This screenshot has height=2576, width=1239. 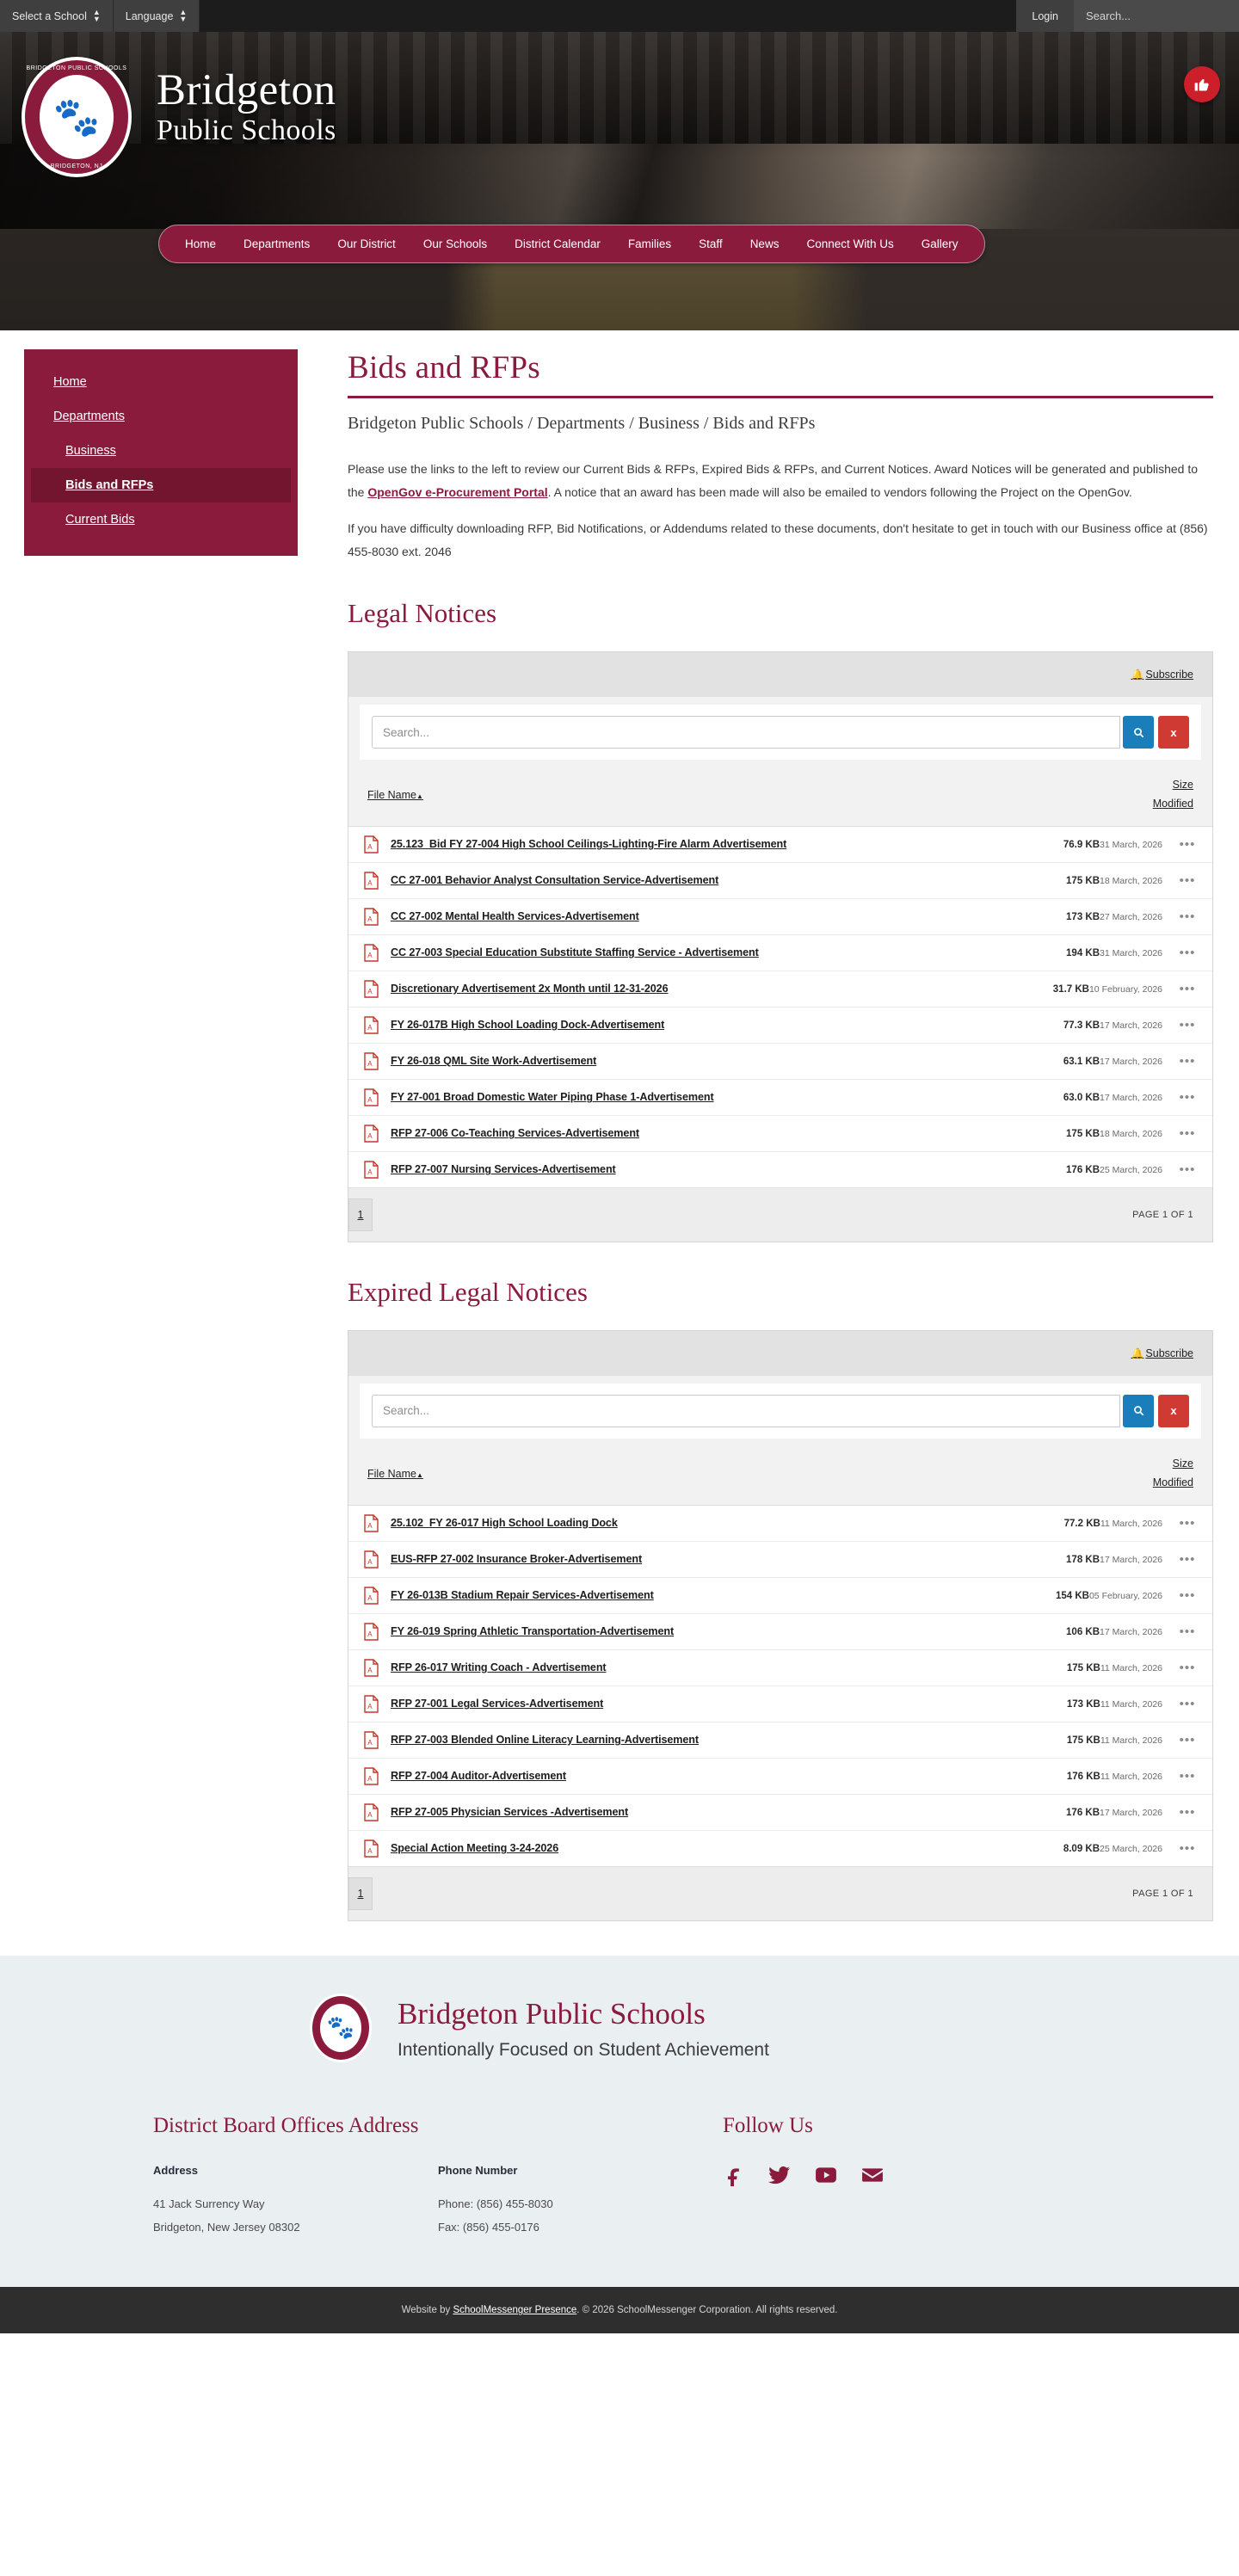 I want to click on email-icon, so click(x=872, y=2175).